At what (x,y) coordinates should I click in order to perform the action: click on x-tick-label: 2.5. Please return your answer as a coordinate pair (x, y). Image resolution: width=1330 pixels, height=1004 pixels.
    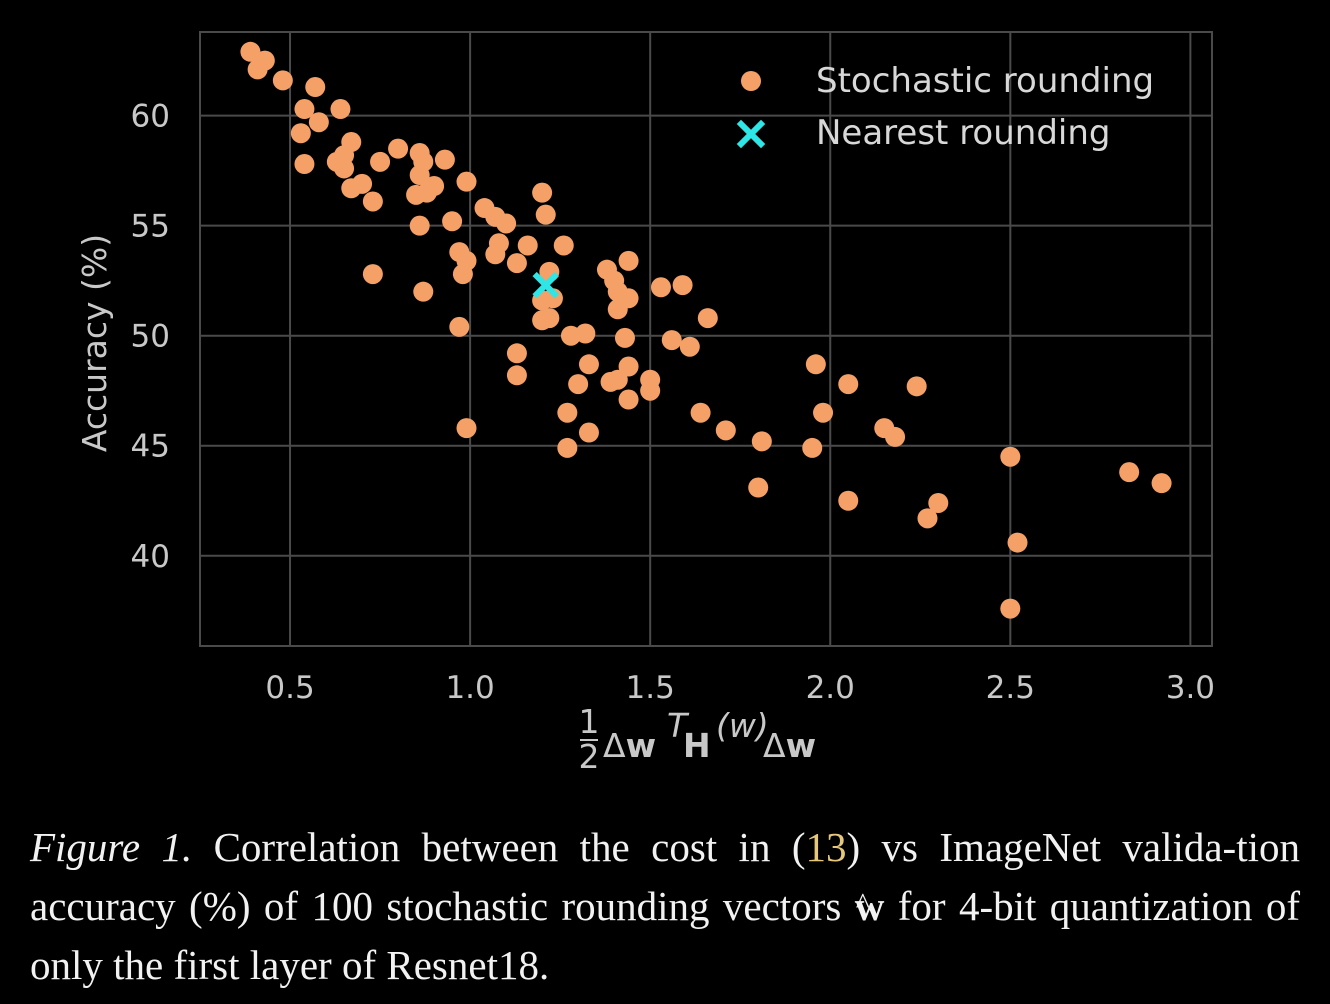
    Looking at the image, I should click on (1010, 688).